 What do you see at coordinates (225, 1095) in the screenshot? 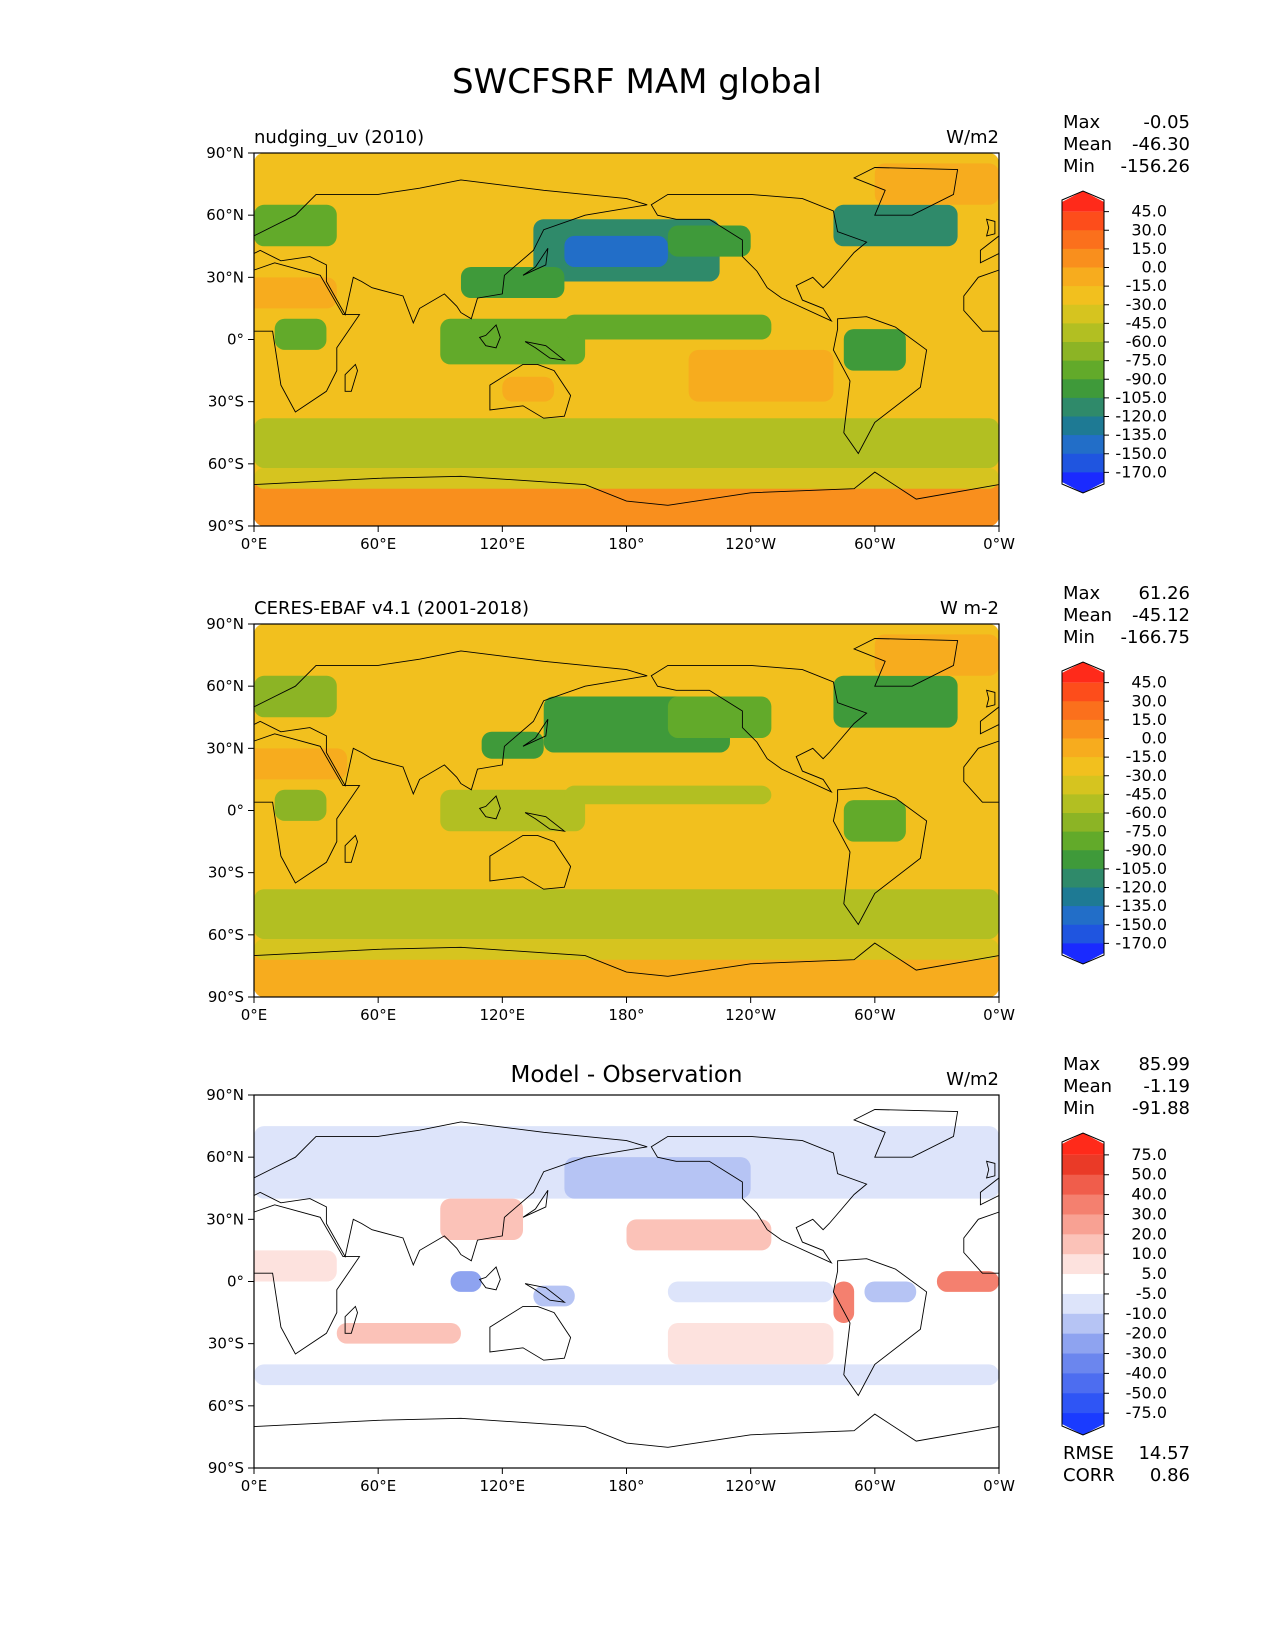
I see `y-tick-label: 90°N` at bounding box center [225, 1095].